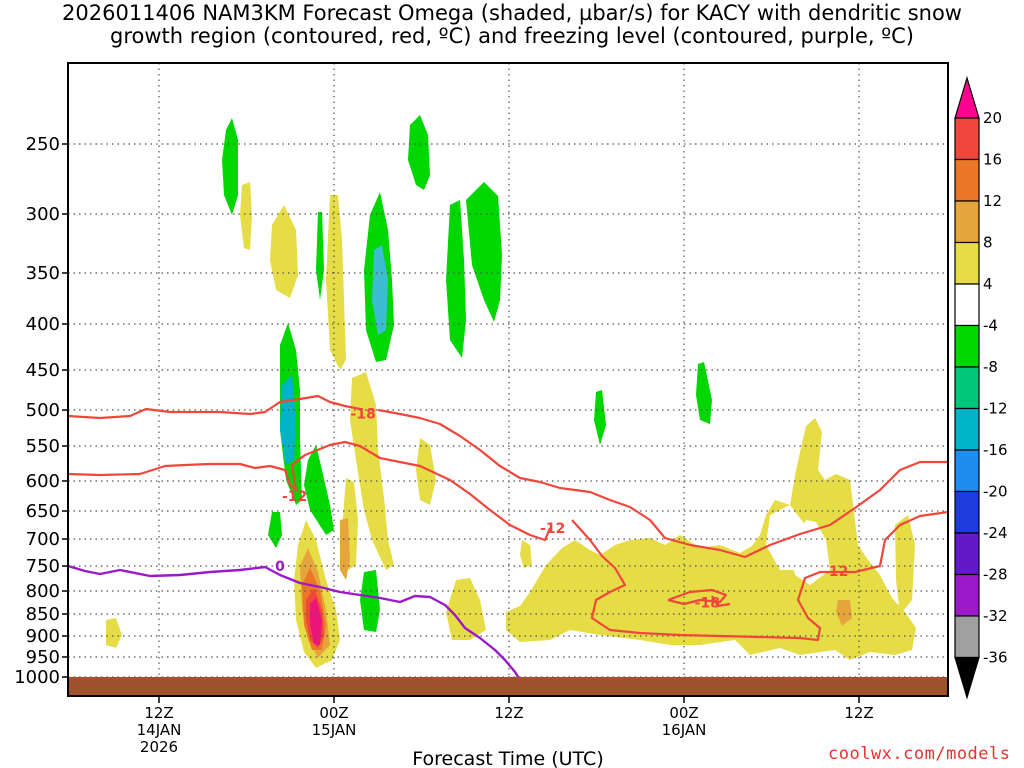 The width and height of the screenshot is (1024, 768). What do you see at coordinates (43, 481) in the screenshot?
I see `y-tick-label: 600` at bounding box center [43, 481].